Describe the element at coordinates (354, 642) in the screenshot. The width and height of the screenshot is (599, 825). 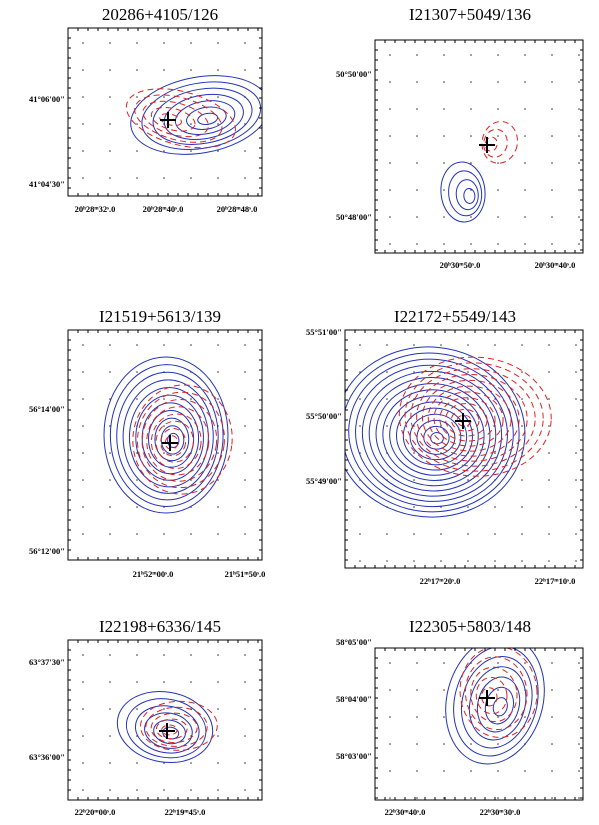
I see `y-tick-label: 58°05'00"` at that location.